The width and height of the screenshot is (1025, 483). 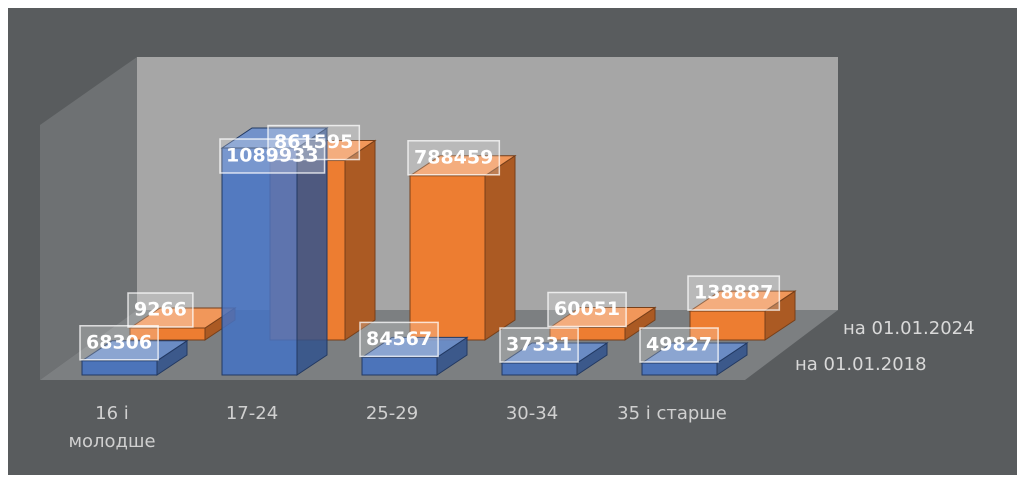 I want to click on x-tick-label: 35 і старше, so click(x=672, y=413).